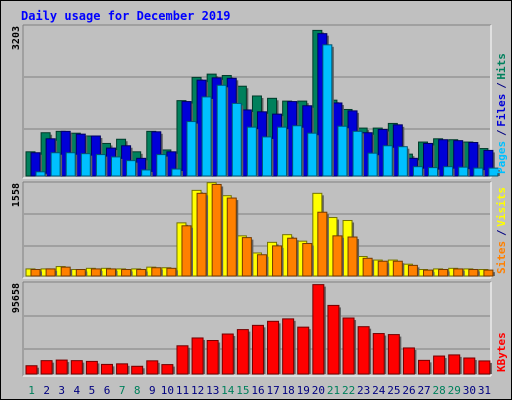  Describe the element at coordinates (242, 390) in the screenshot. I see `x-axis-day-label: 15` at that location.